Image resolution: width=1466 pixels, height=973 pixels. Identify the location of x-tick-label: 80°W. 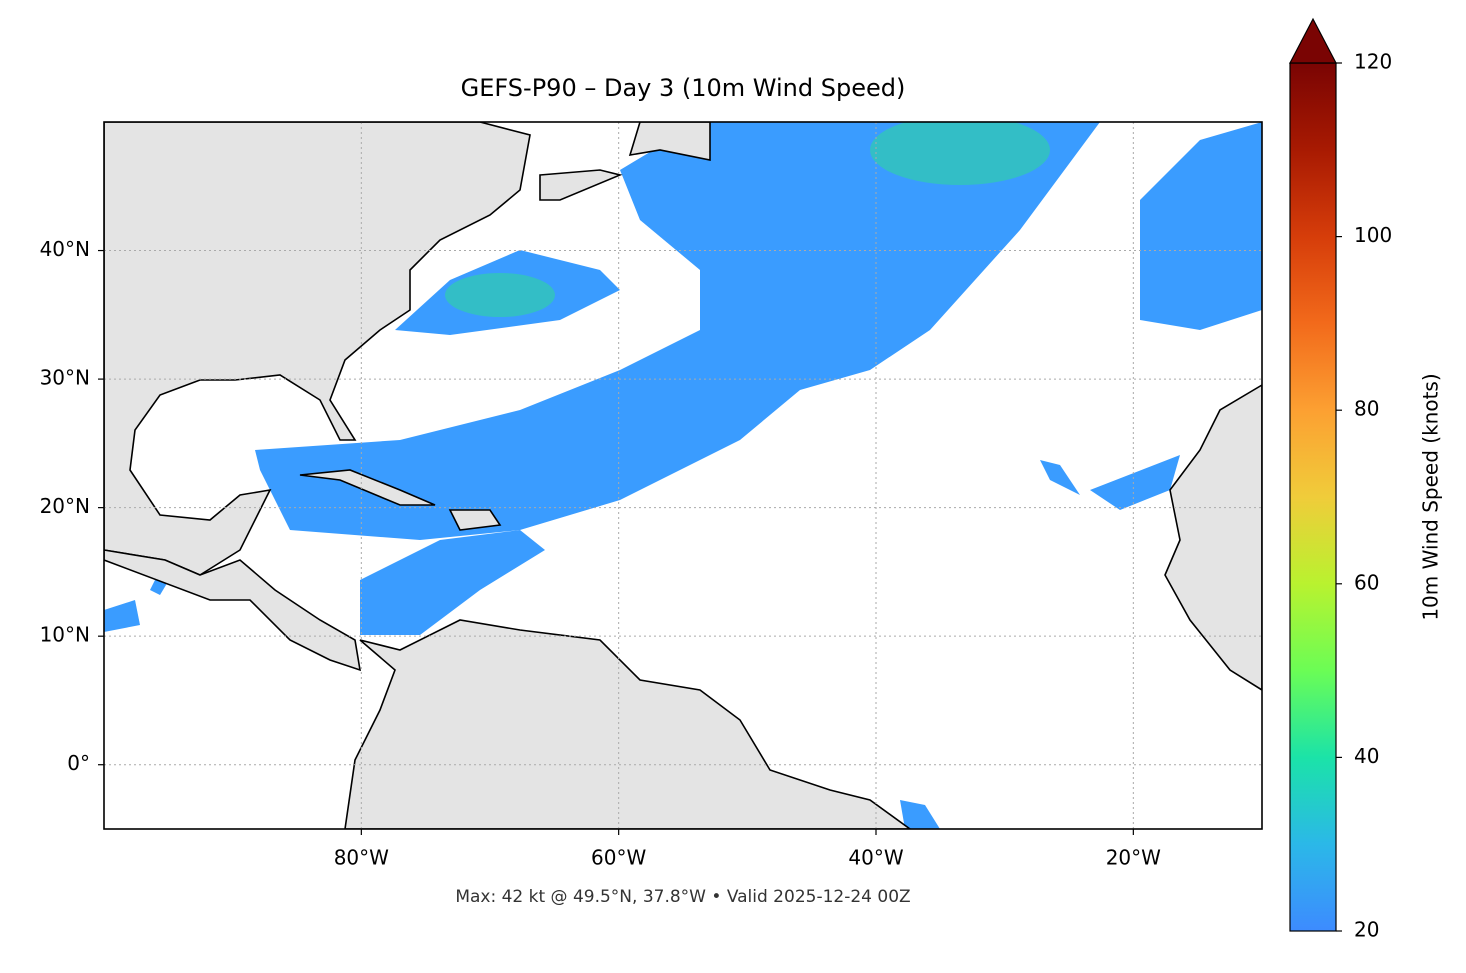
(361, 858).